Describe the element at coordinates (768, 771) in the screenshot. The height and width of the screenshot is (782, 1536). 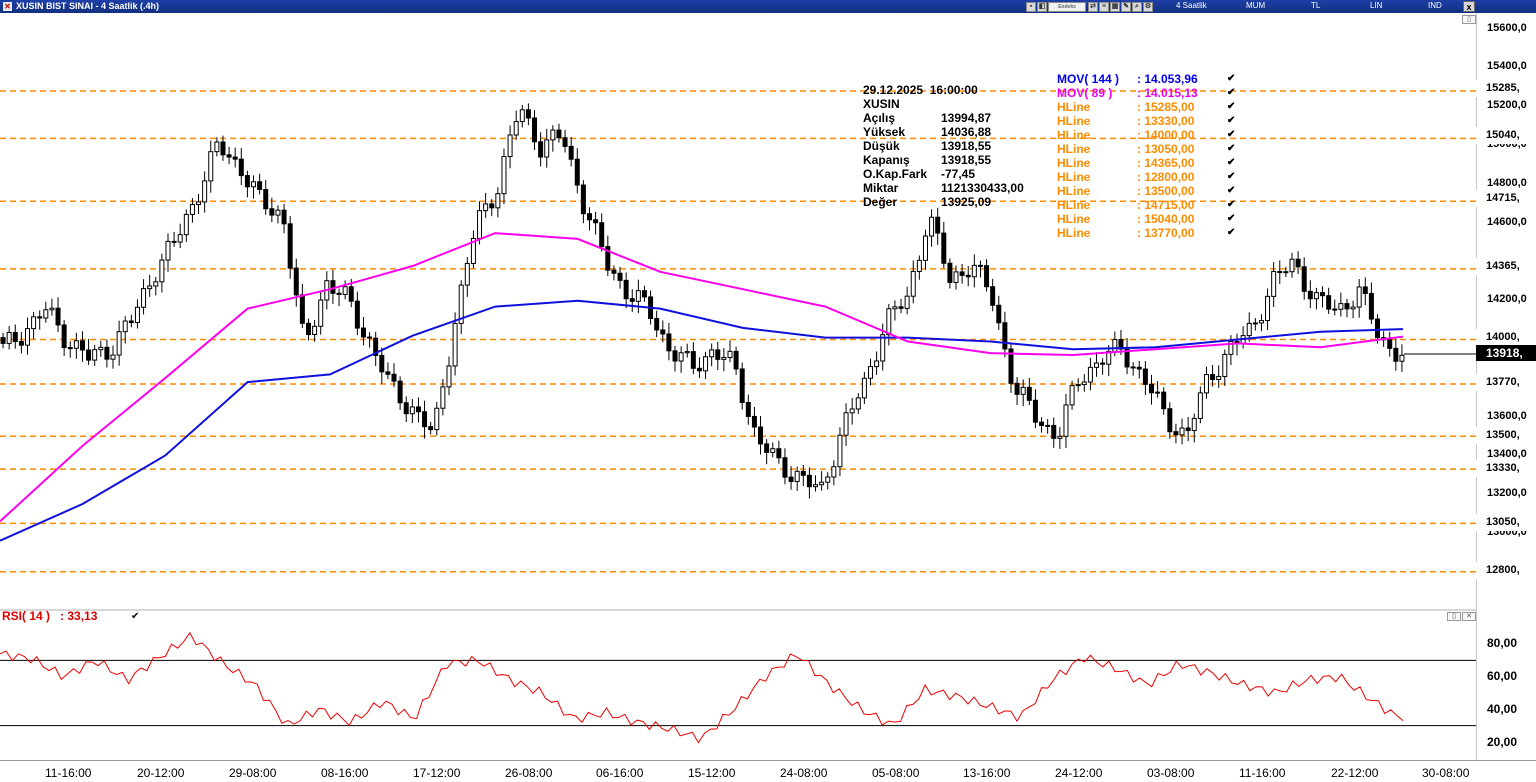
I see `time-axis` at that location.